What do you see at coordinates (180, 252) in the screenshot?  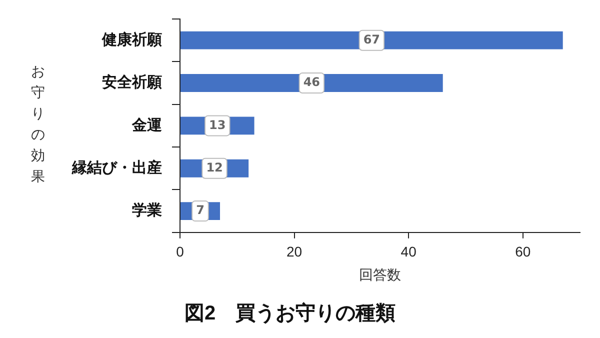 I see `x-tick-label: 0` at bounding box center [180, 252].